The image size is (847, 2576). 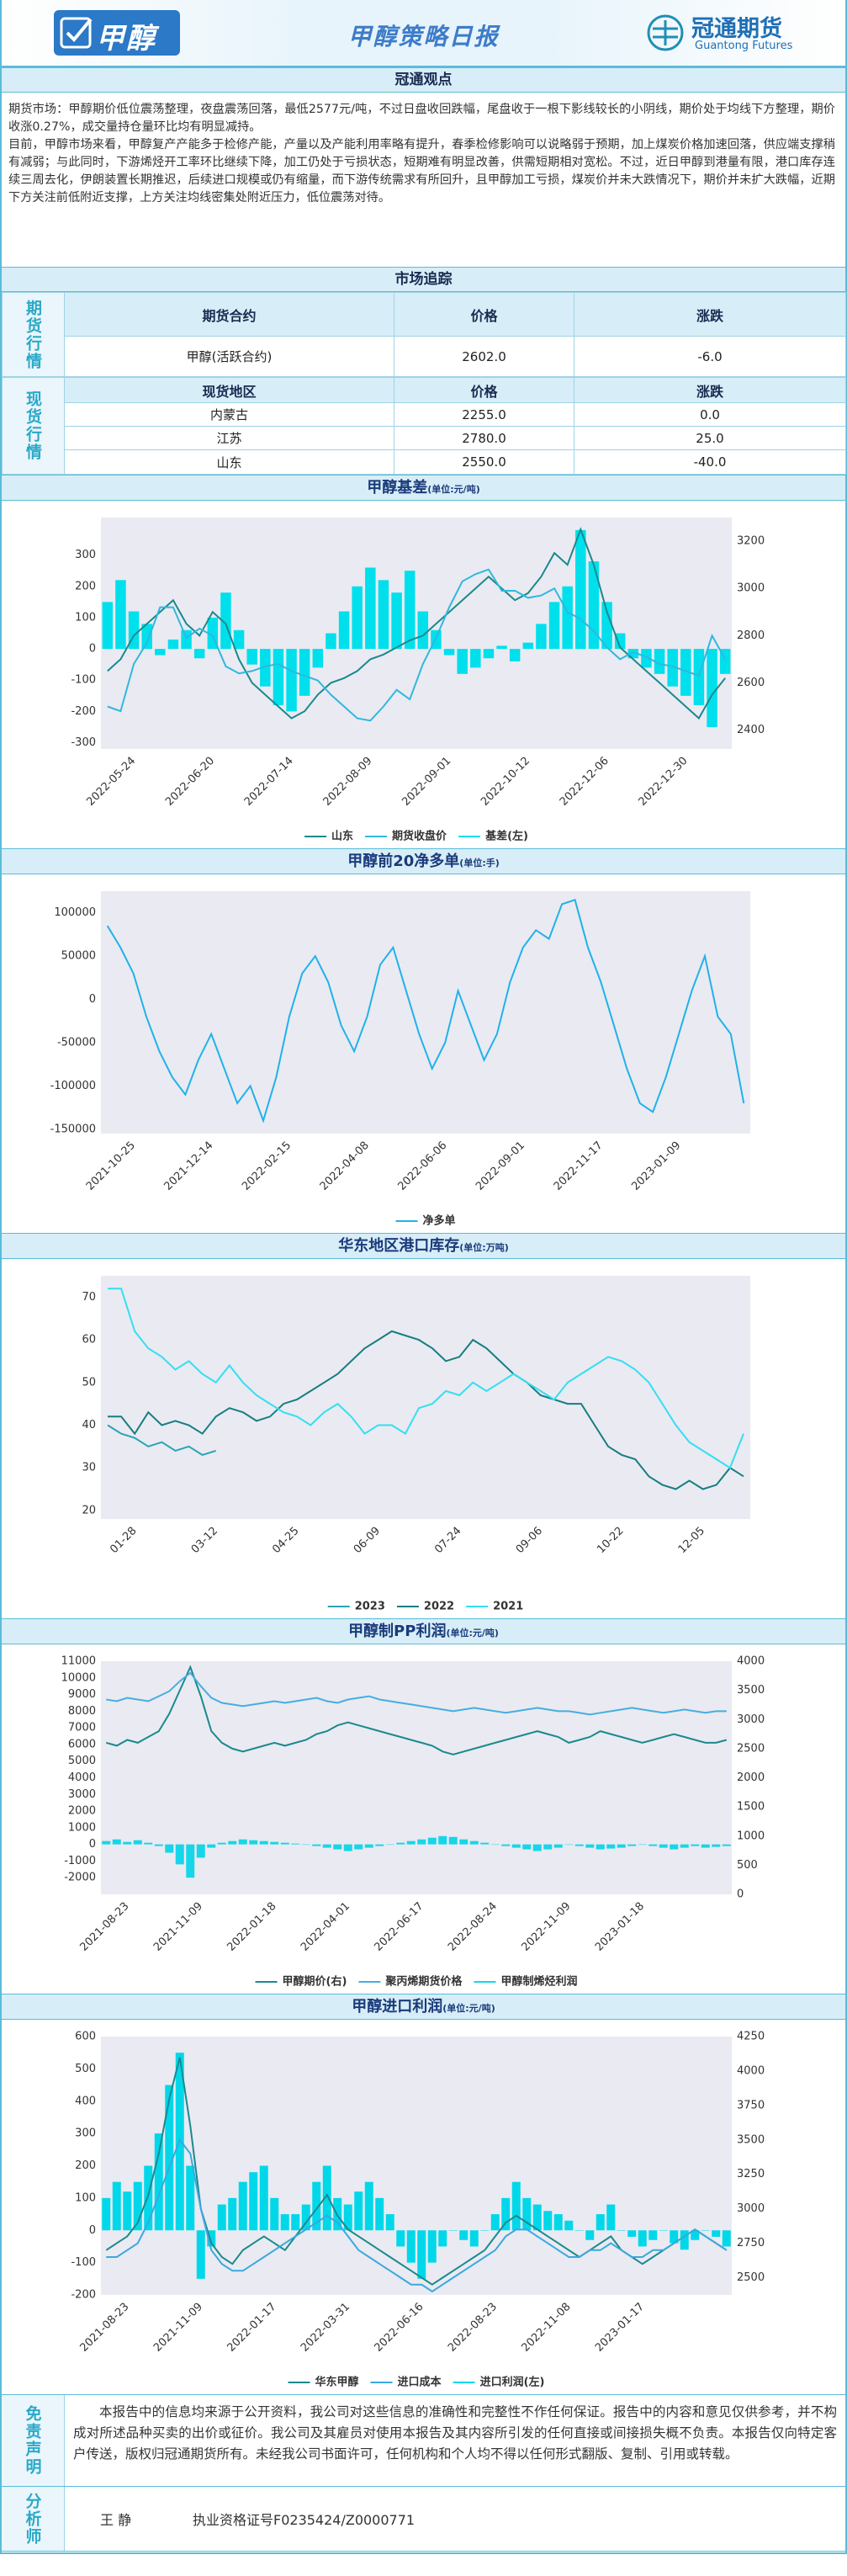 What do you see at coordinates (85, 617) in the screenshot?
I see `y-tick-label: 100` at bounding box center [85, 617].